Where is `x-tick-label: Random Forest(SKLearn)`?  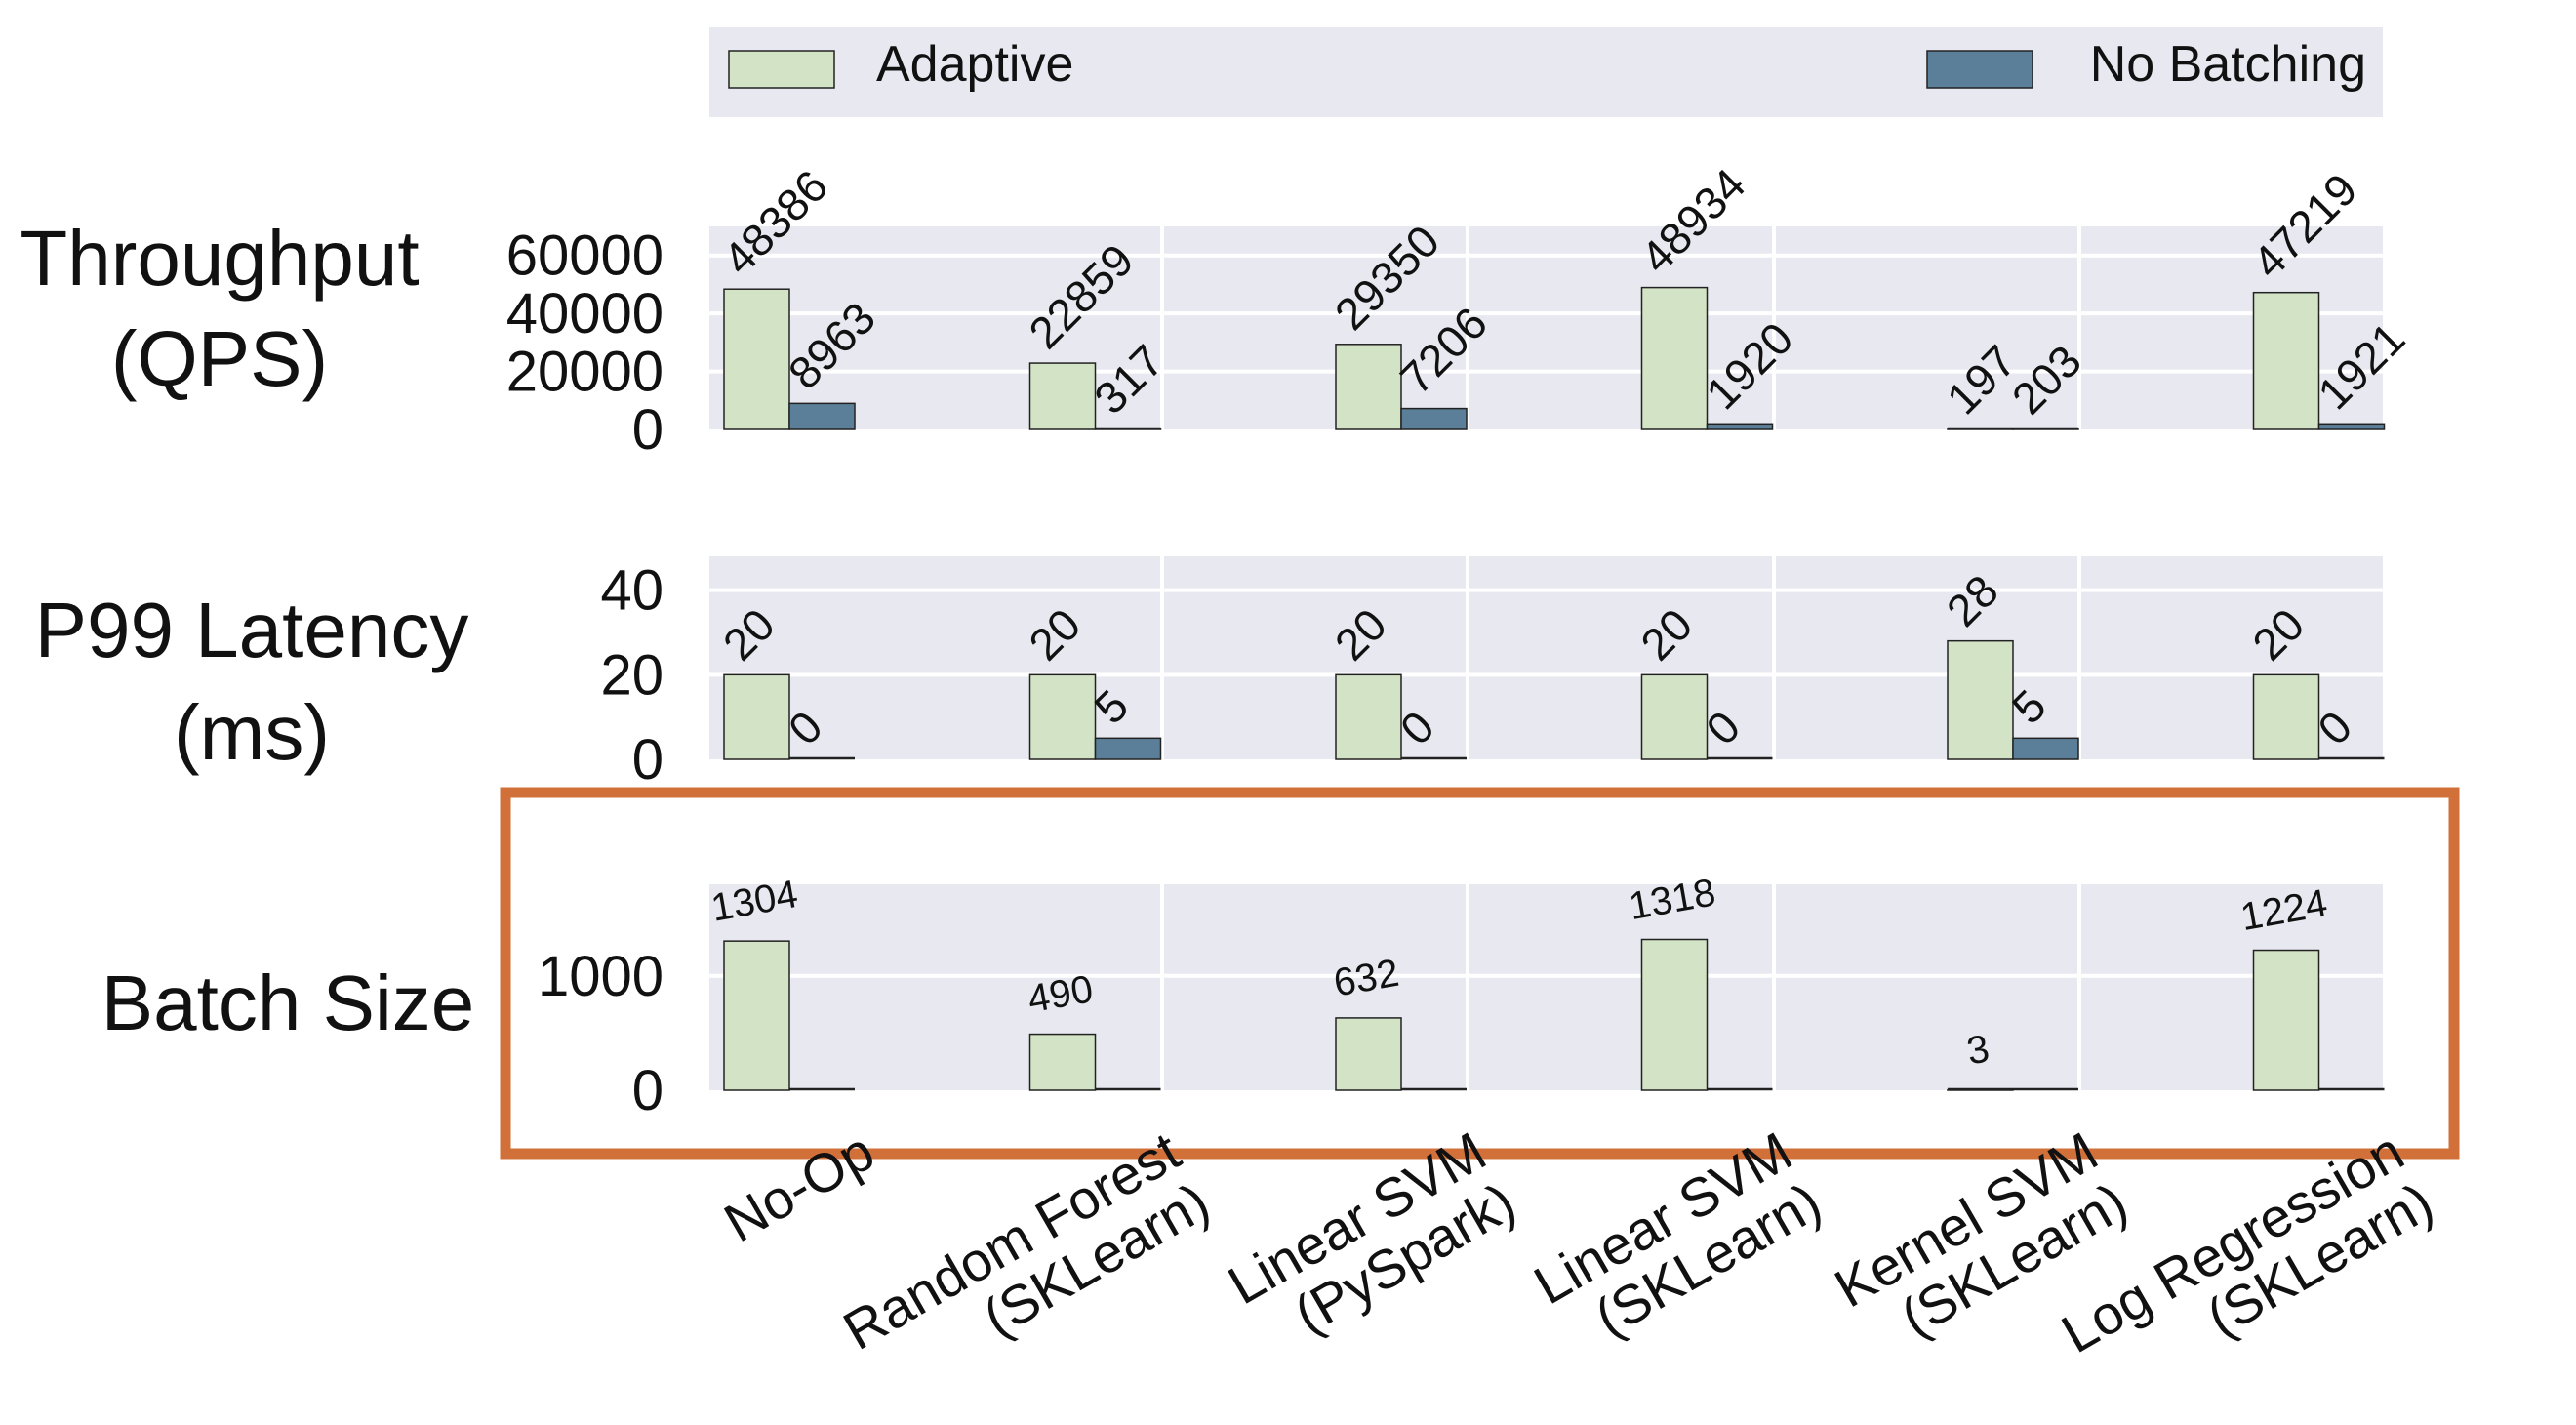
x-tick-label: Random Forest(SKLearn) is located at coordinates (1026, 1241).